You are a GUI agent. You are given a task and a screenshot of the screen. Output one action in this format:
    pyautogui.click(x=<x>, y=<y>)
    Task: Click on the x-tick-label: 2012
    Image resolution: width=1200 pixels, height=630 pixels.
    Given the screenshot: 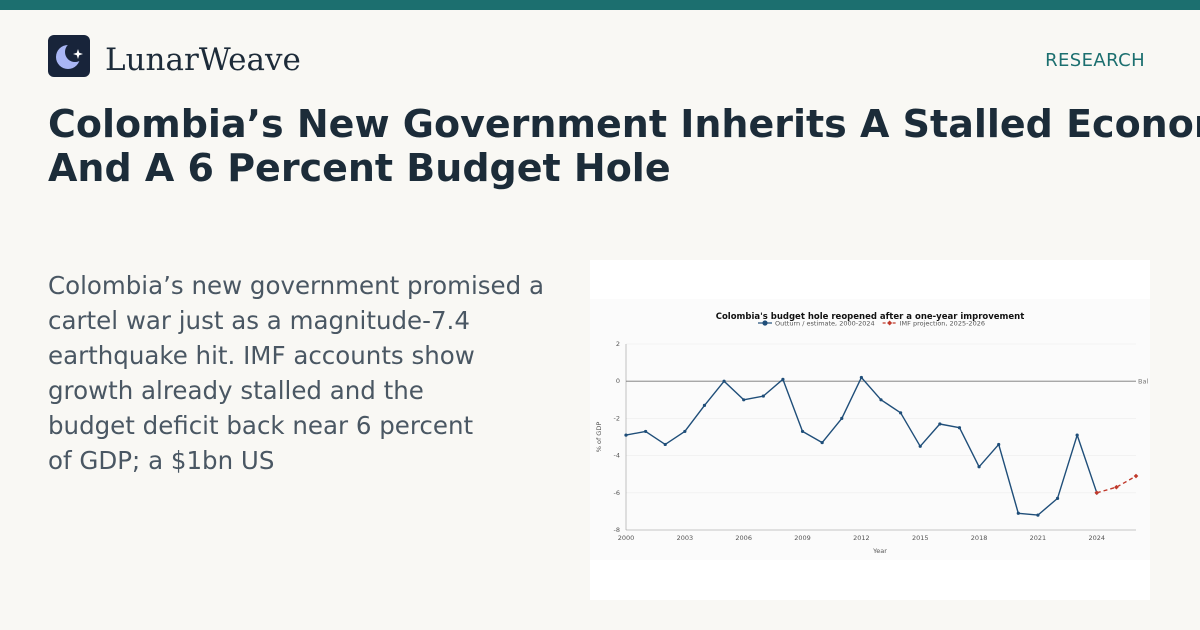 What is the action you would take?
    pyautogui.click(x=861, y=538)
    